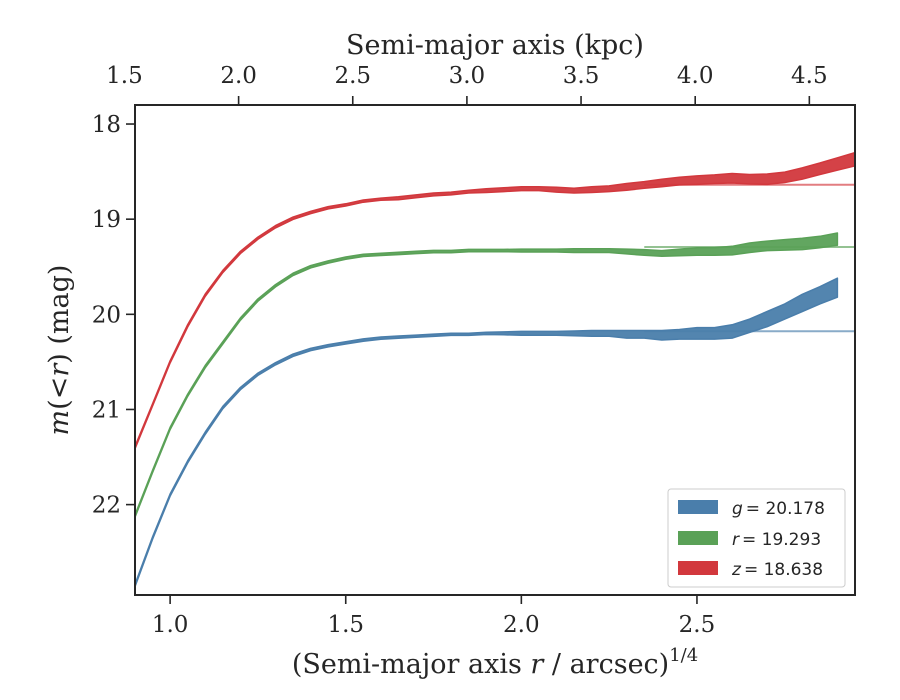 Image resolution: width=900 pixels, height=700 pixels. Describe the element at coordinates (749, 258) in the screenshot. I see `total-magnitude-lines` at that location.